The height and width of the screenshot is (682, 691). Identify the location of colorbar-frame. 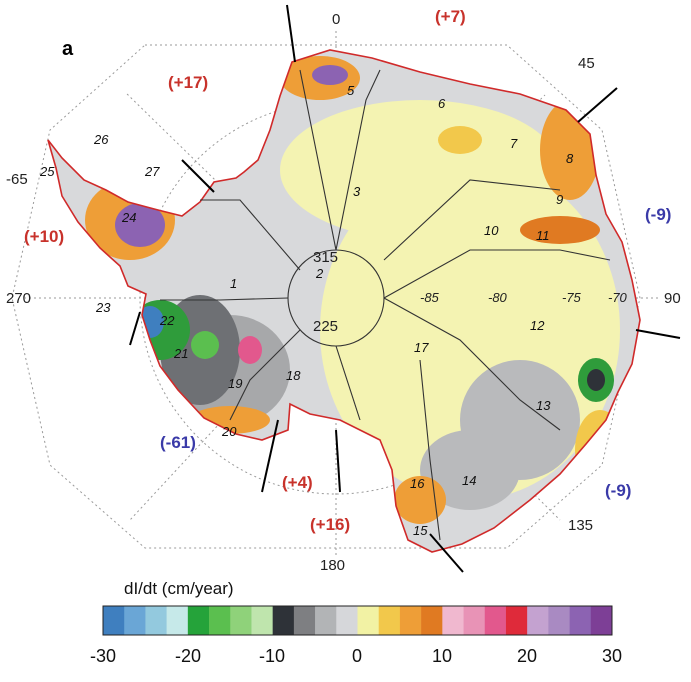
(357, 620).